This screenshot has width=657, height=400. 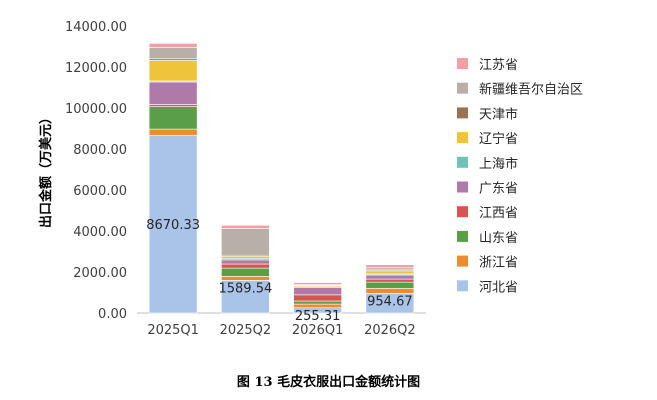 I want to click on legend-label: 广东省, so click(x=498, y=189).